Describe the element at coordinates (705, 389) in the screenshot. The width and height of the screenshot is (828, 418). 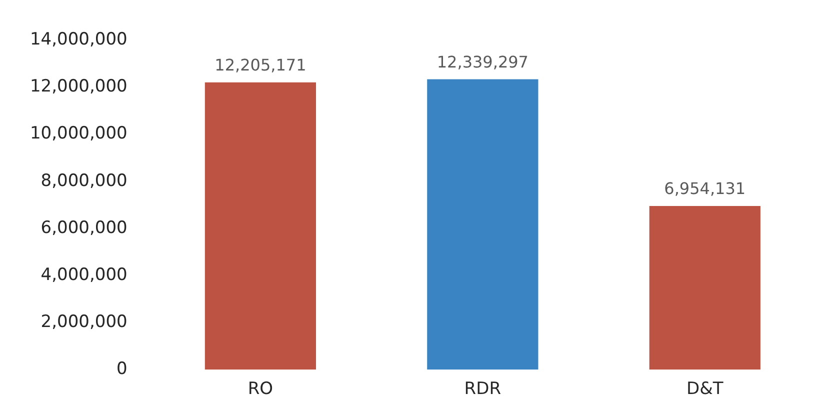
I see `x-tick-label: D&T` at that location.